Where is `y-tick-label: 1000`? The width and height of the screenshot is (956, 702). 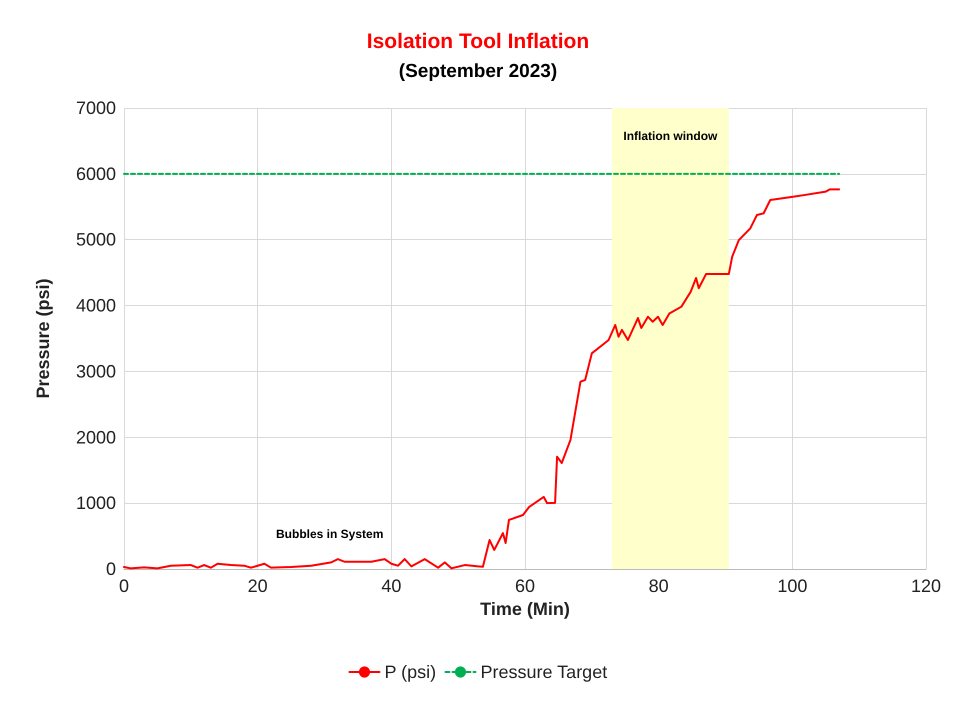 y-tick-label: 1000 is located at coordinates (96, 503).